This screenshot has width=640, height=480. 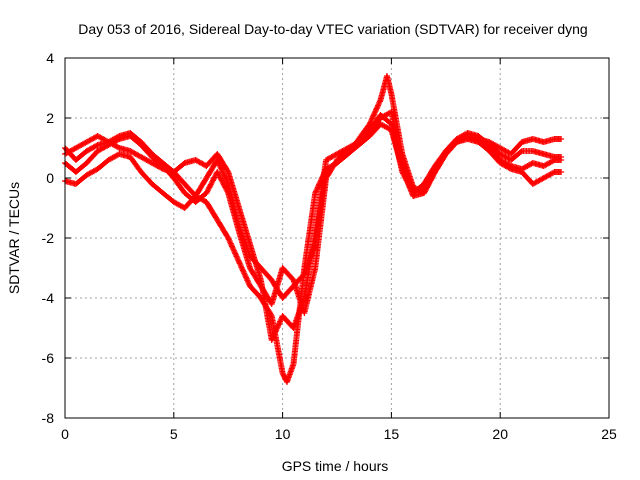 What do you see at coordinates (50, 58) in the screenshot?
I see `y-tick-label: 4` at bounding box center [50, 58].